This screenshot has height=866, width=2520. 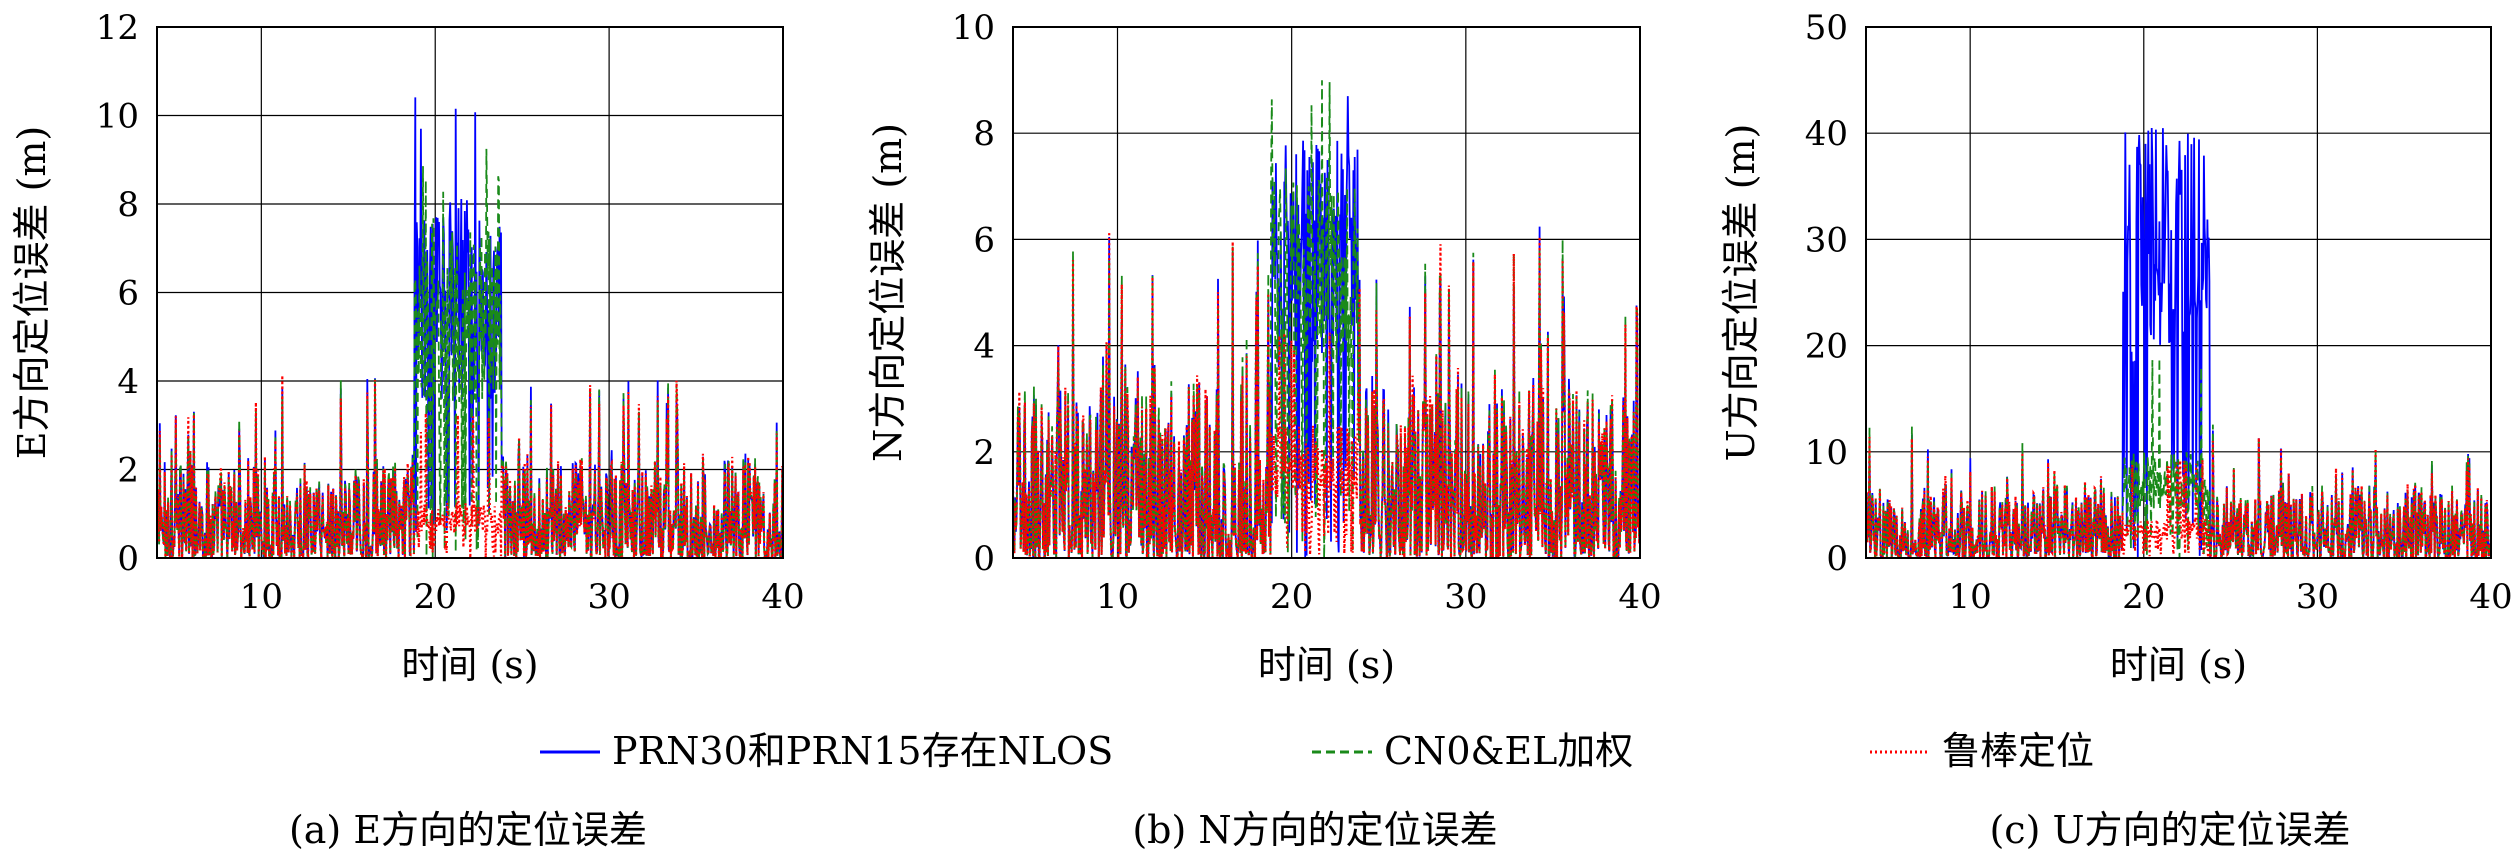 I want to click on y-tick-label: 12, so click(x=117, y=28).